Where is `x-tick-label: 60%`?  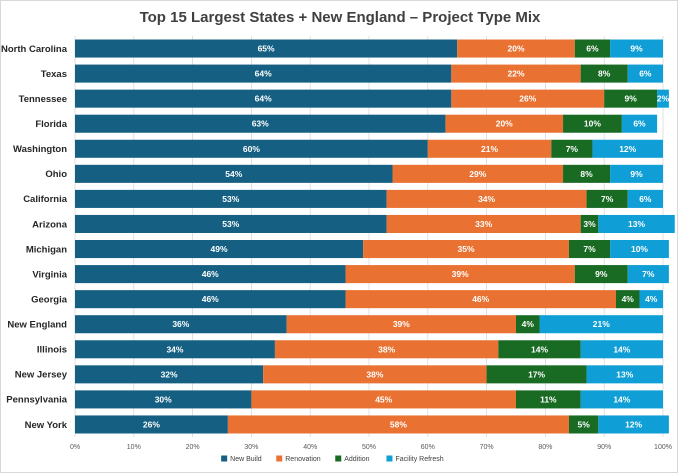
x-tick-label: 60% is located at coordinates (428, 447).